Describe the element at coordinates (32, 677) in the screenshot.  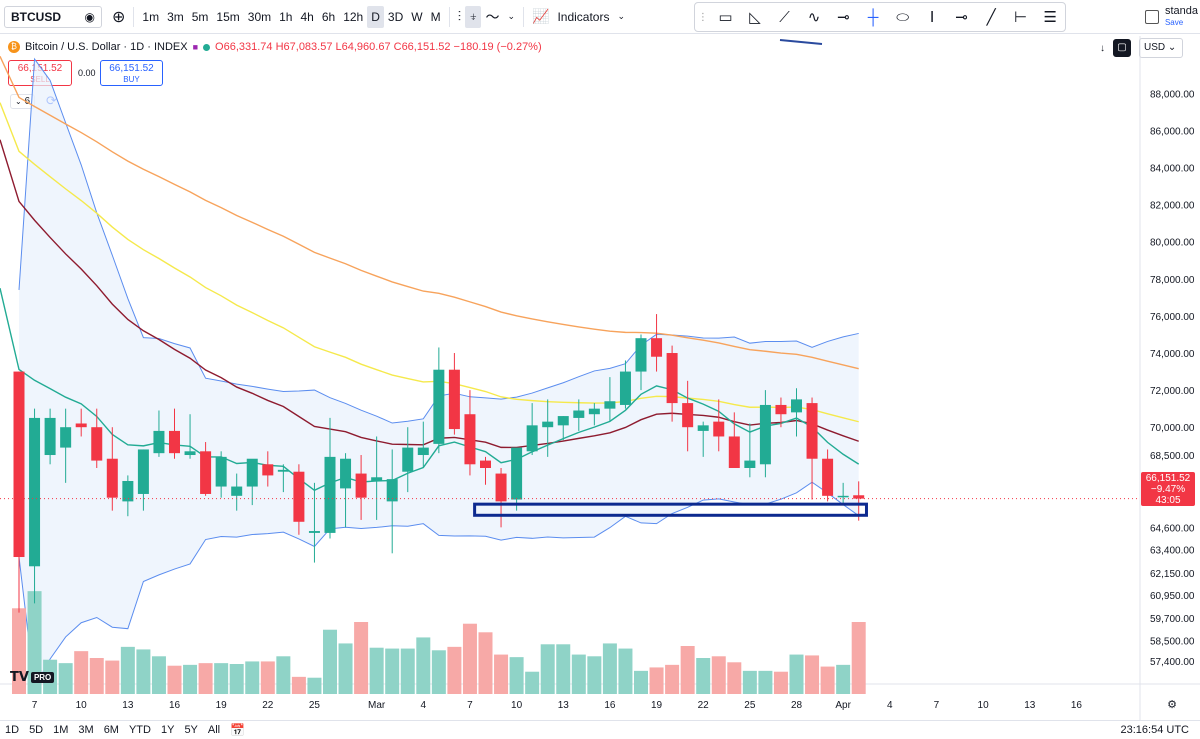
I see `tradingview-logo: 𝗧𝗩 PRO` at that location.